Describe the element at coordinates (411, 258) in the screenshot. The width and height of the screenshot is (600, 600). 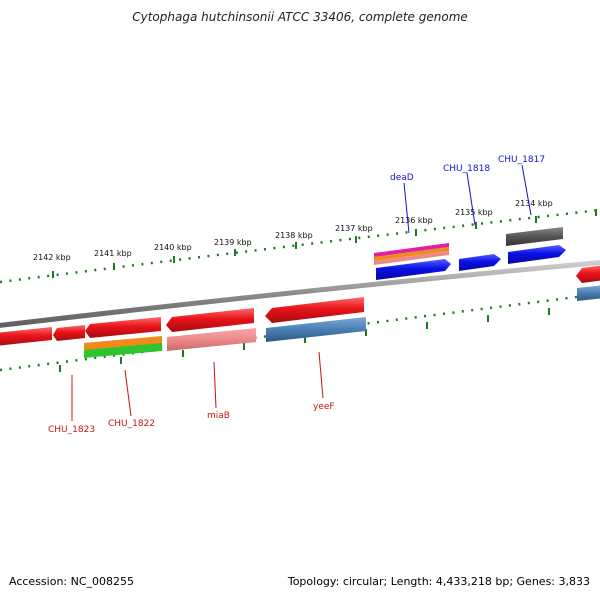
I see `feature-deaD-salmon` at that location.